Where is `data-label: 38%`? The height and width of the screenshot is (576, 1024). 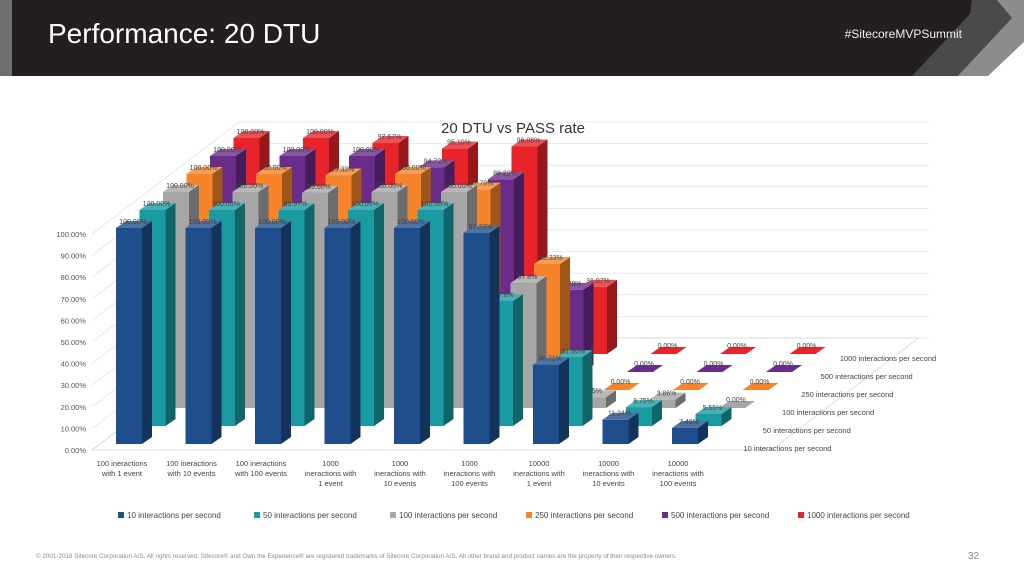 data-label: 38% is located at coordinates (574, 284).